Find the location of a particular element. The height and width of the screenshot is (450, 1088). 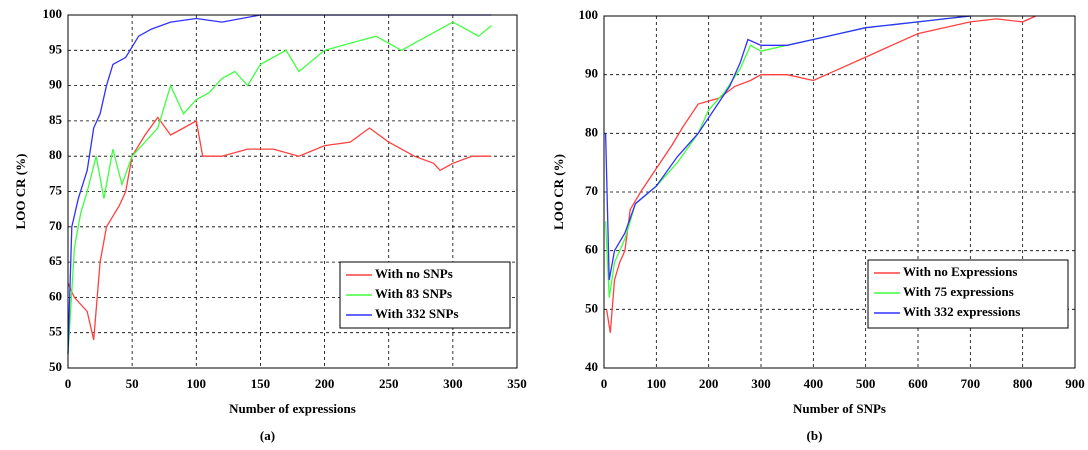

x-tick-label: 150 is located at coordinates (261, 383).